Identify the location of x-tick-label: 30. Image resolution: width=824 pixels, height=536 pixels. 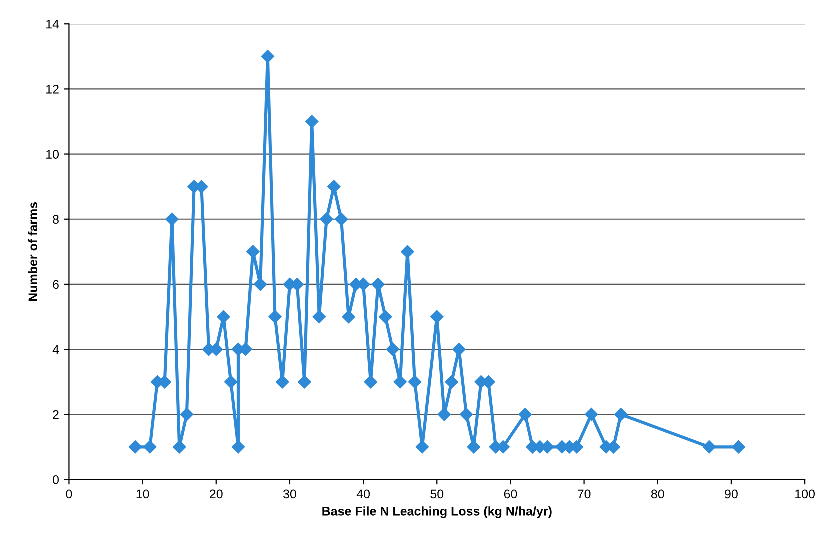
(289, 494).